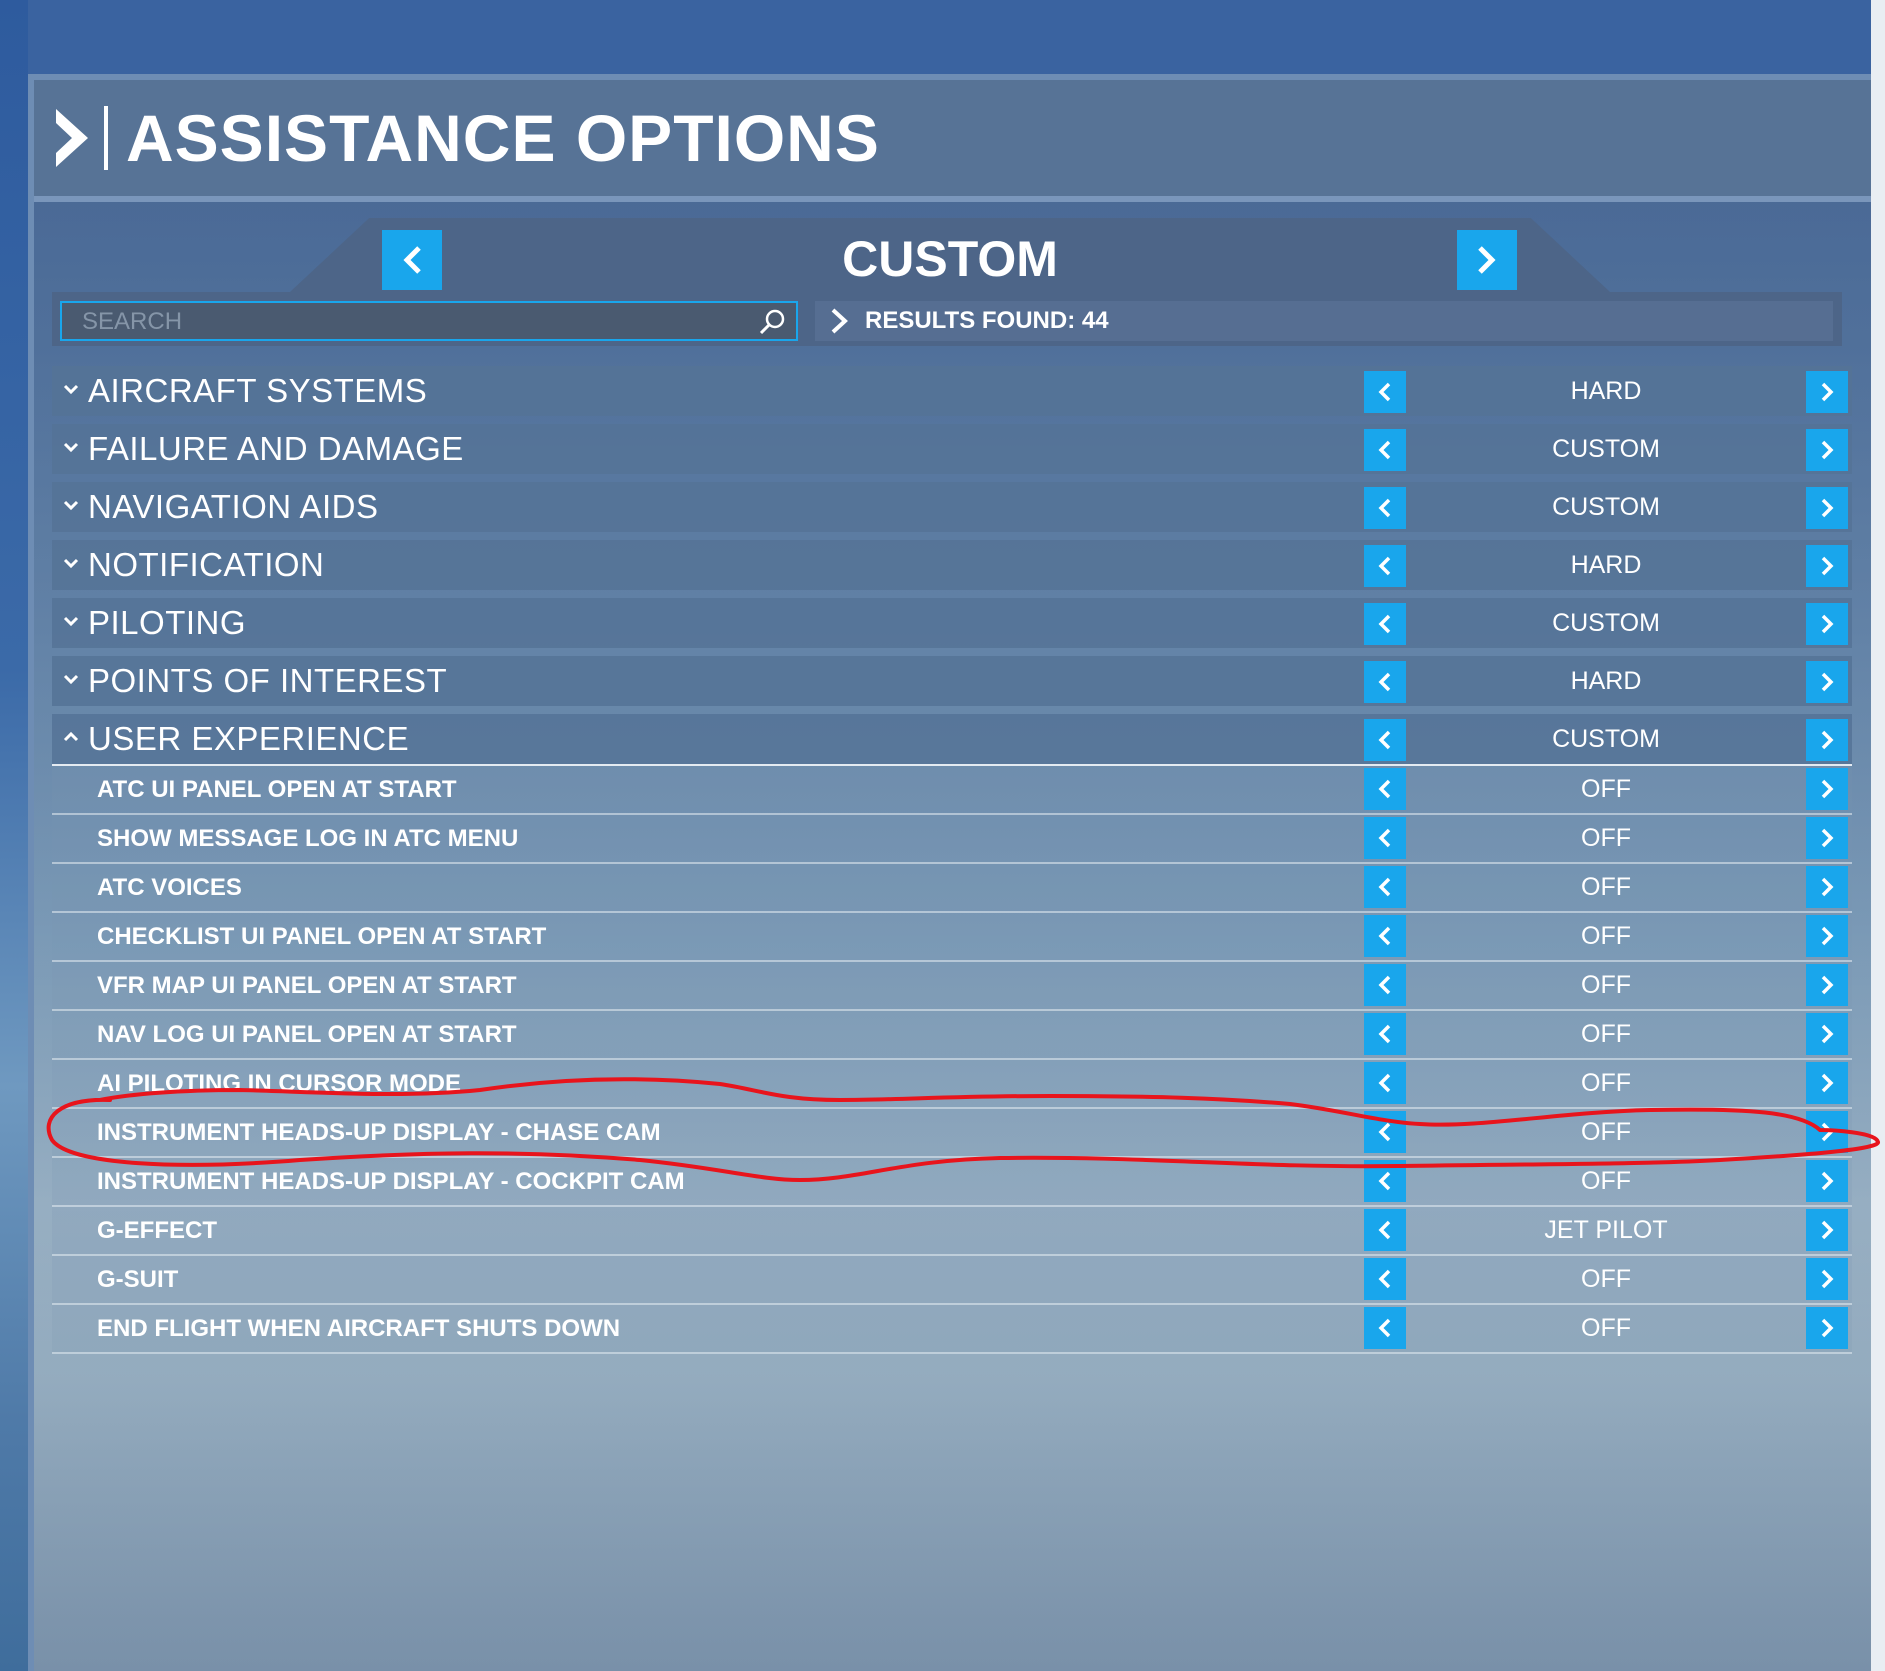 Image resolution: width=1885 pixels, height=1671 pixels. I want to click on preset-previous-button, so click(412, 260).